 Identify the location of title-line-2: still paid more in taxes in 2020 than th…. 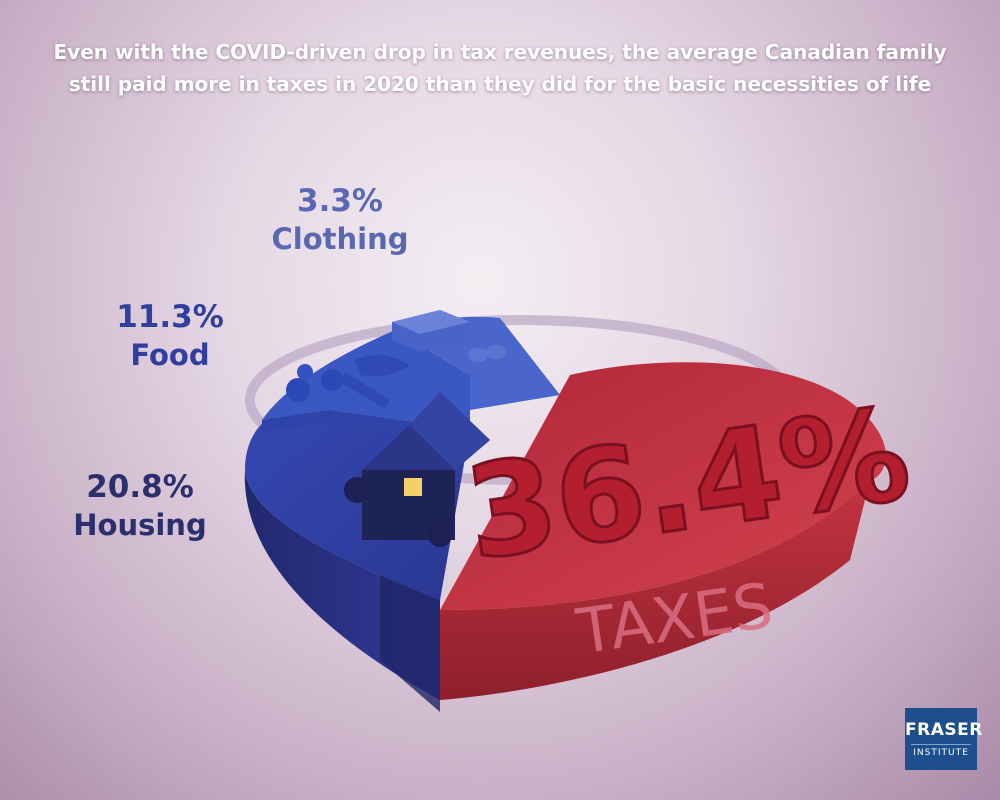
(500, 84).